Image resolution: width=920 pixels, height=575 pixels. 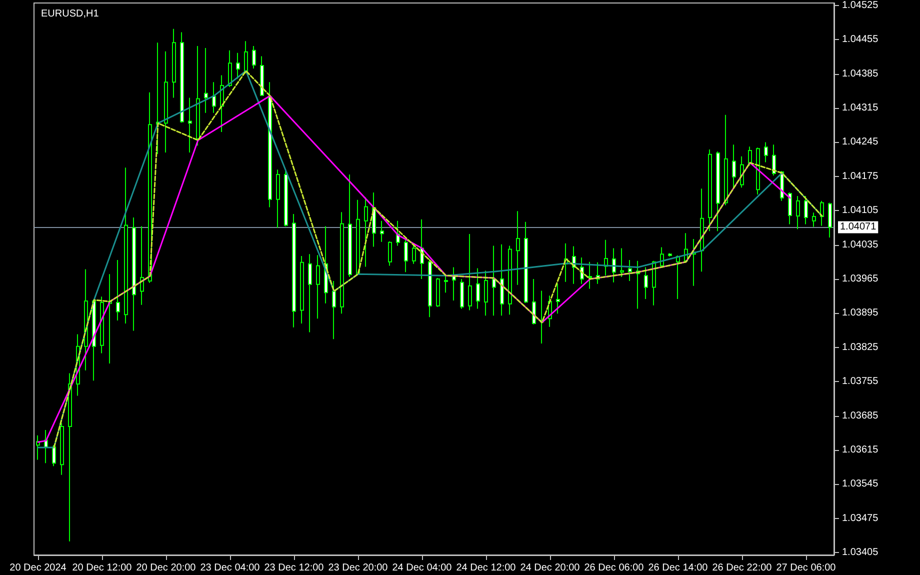 I want to click on y-tick-label: 1.03545, so click(x=860, y=484).